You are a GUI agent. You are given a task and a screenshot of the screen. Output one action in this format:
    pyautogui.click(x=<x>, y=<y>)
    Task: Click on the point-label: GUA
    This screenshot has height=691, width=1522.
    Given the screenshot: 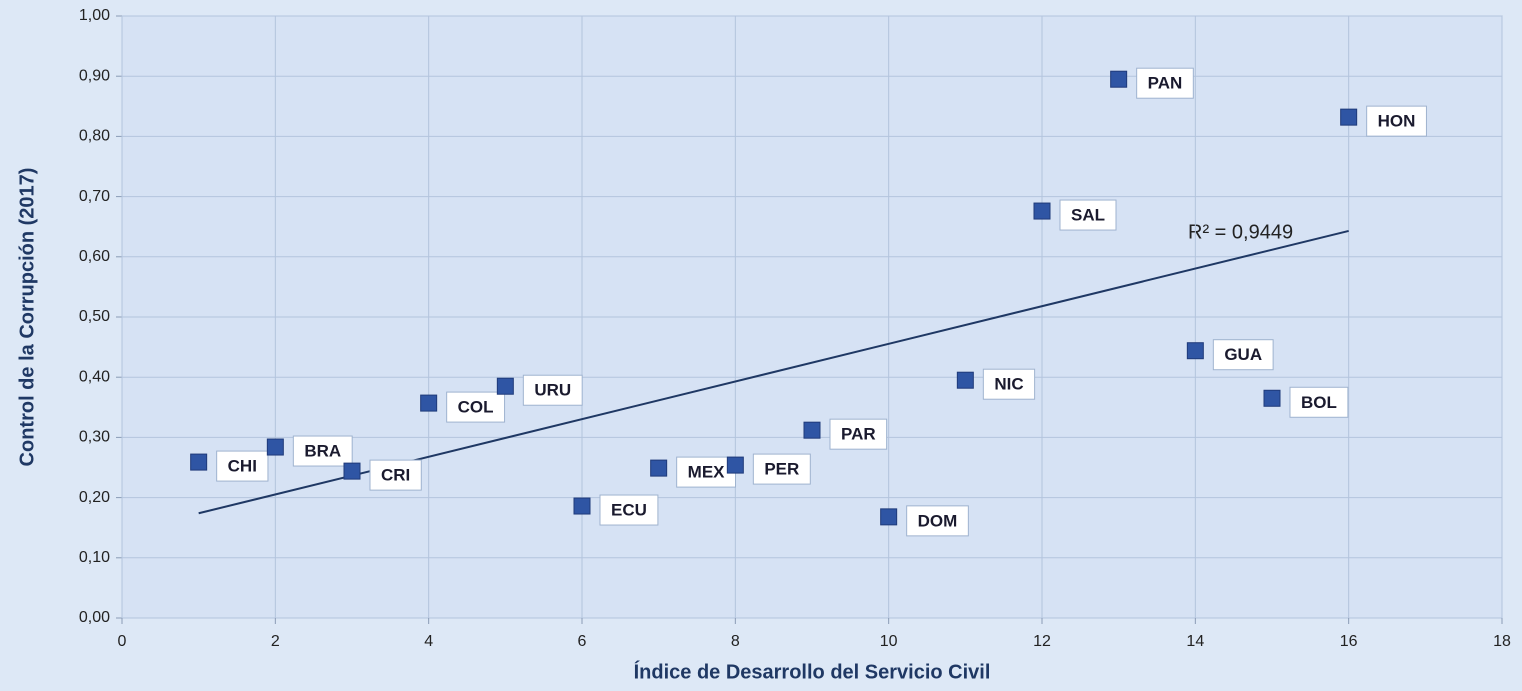 What is the action you would take?
    pyautogui.click(x=1243, y=354)
    